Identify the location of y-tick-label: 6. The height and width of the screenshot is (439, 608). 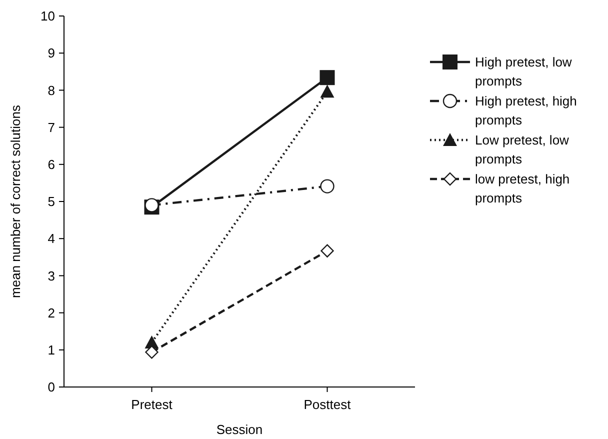
(51, 164).